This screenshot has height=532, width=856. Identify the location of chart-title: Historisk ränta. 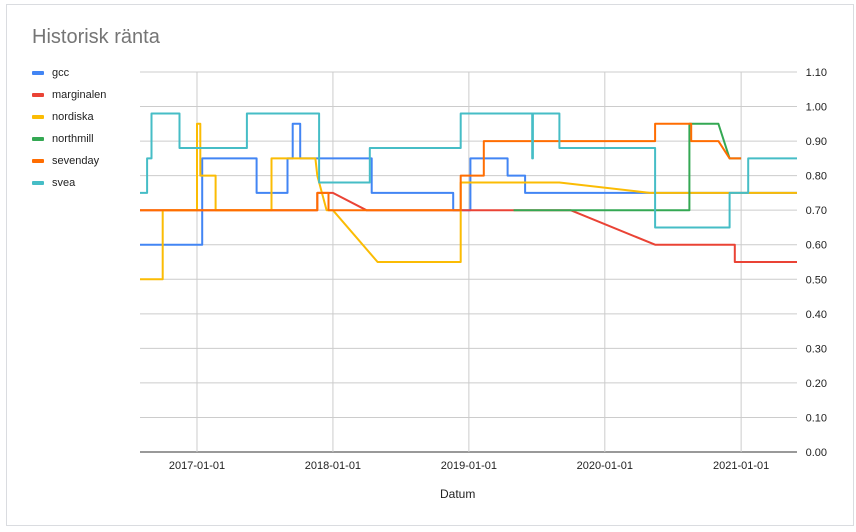
(96, 37).